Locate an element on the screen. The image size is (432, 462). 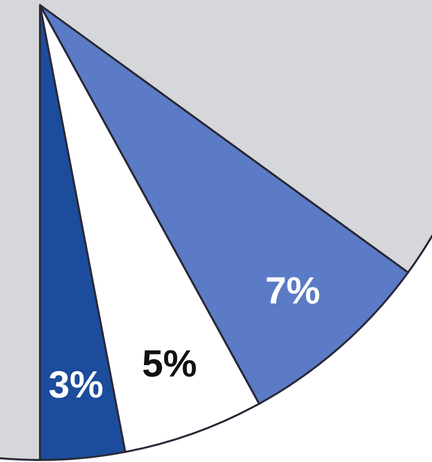
data-label: 5% is located at coordinates (169, 365).